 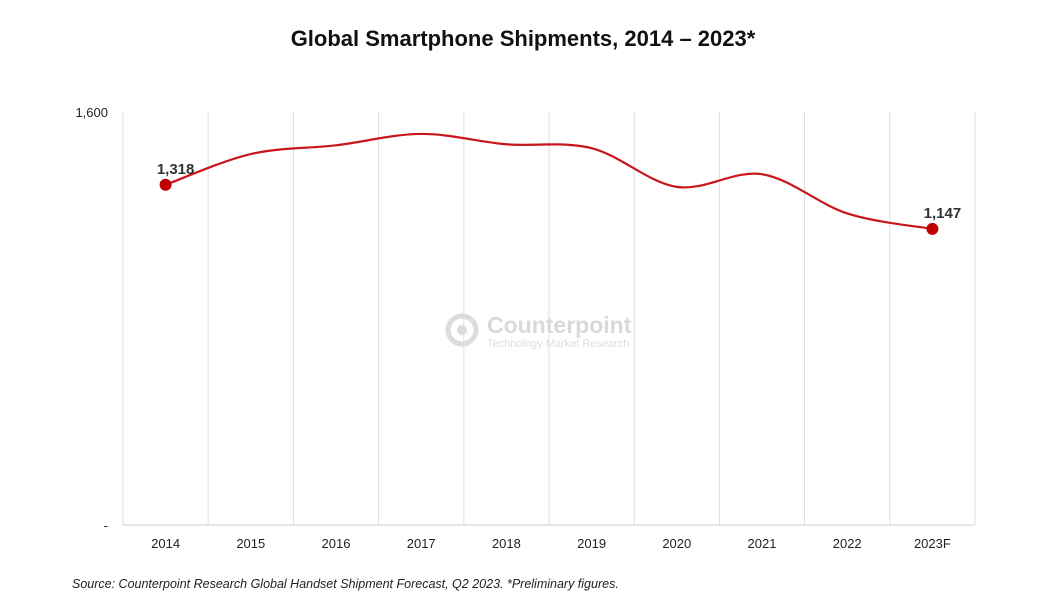 I want to click on x-tick-label: 2021, so click(x=762, y=543).